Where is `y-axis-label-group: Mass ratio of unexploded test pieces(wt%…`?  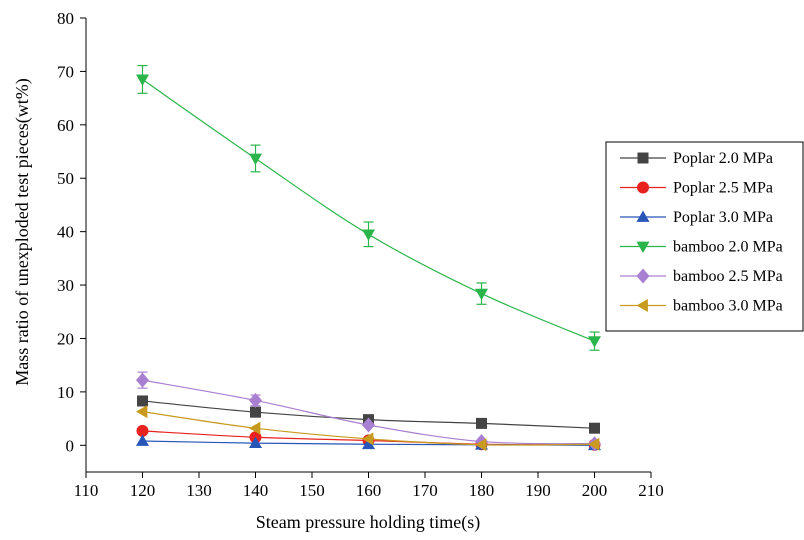
y-axis-label-group: Mass ratio of unexploded test pieces(wt%… is located at coordinates (22, 231).